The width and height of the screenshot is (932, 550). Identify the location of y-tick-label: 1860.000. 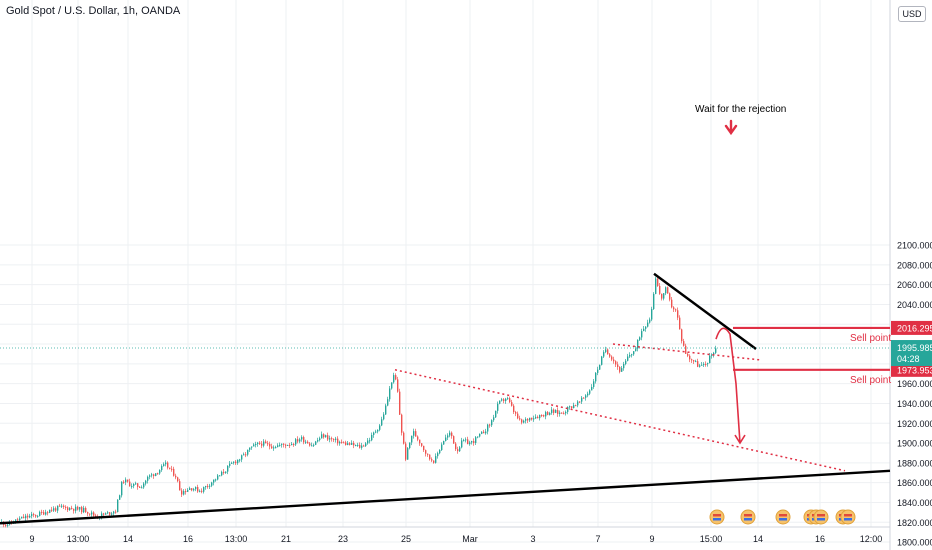
(914, 483).